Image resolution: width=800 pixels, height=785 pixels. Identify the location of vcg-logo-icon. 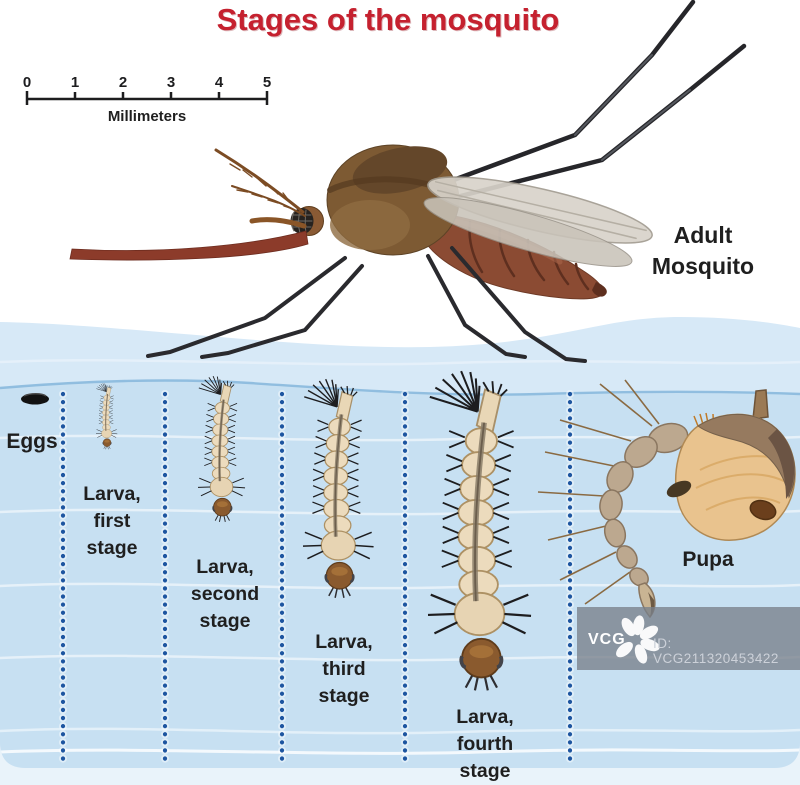
(638, 639).